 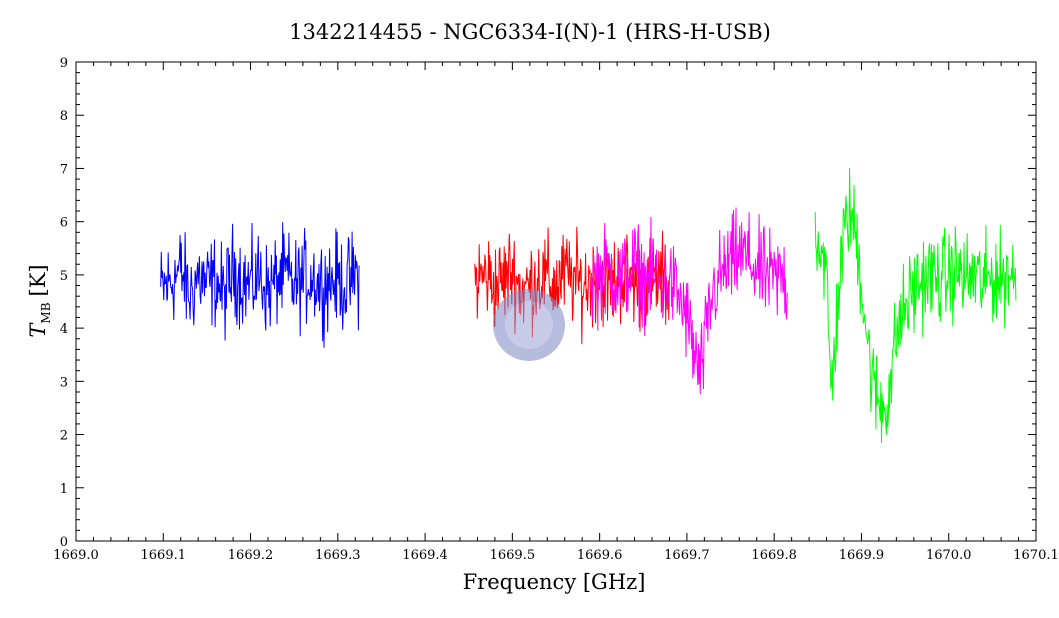 I want to click on x-axis-title: Frequency [GHz], so click(x=554, y=582).